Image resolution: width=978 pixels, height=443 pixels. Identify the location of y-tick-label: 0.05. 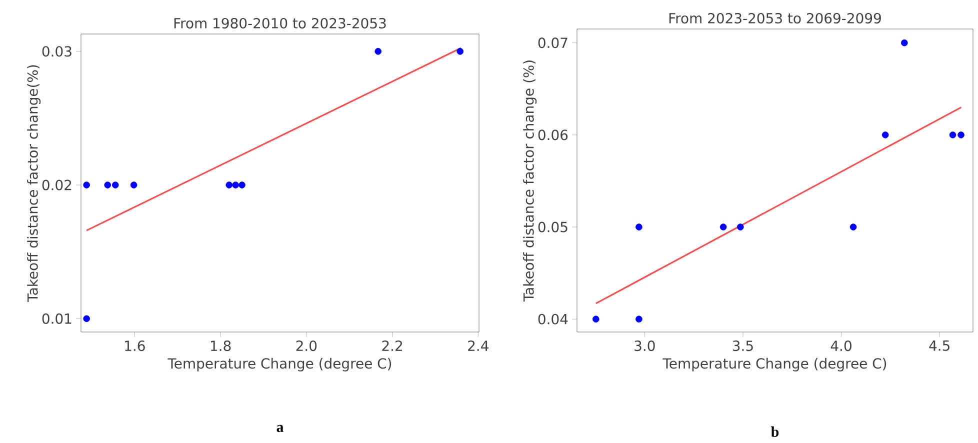
(553, 227).